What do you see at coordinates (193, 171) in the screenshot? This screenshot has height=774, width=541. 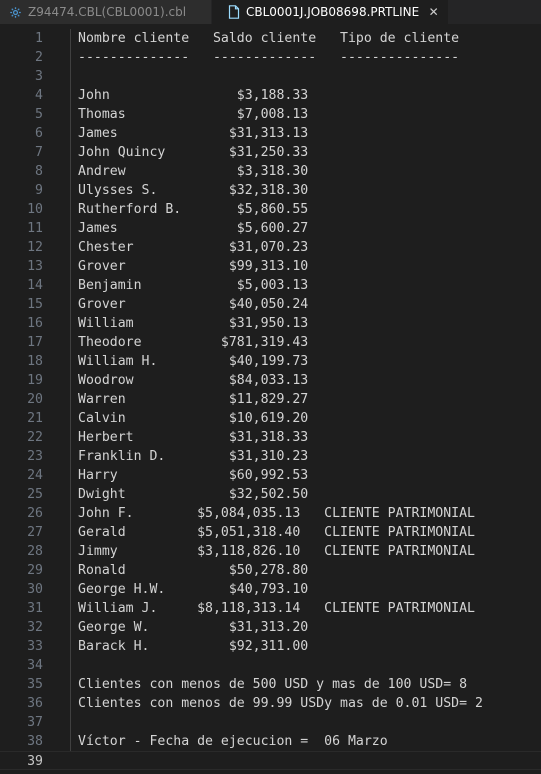 I see `line-text: Andrew $3,318.30` at bounding box center [193, 171].